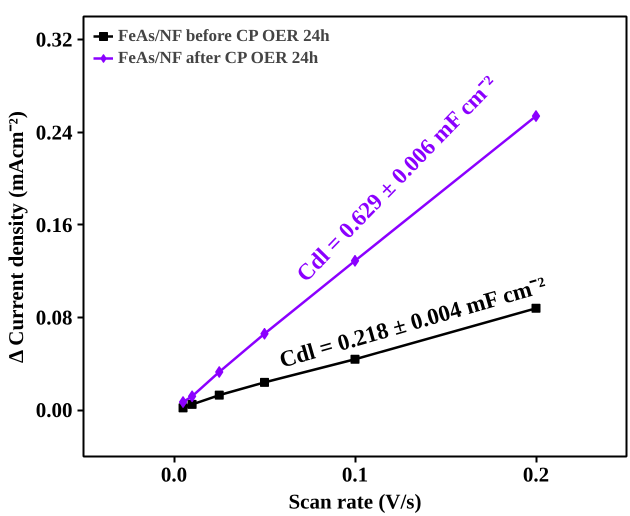 This screenshot has width=630, height=516. I want to click on y-tick-label: 0.08, so click(54, 318).